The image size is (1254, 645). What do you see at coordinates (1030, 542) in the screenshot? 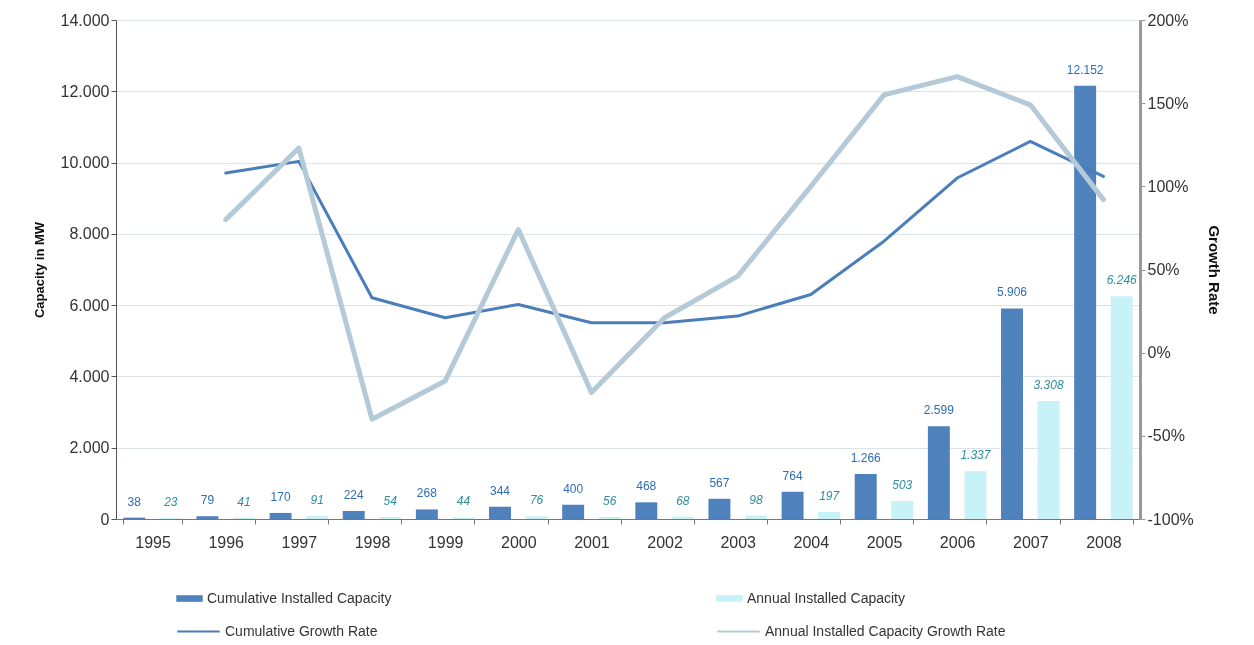
I see `x-tick-label: 2007` at bounding box center [1030, 542].